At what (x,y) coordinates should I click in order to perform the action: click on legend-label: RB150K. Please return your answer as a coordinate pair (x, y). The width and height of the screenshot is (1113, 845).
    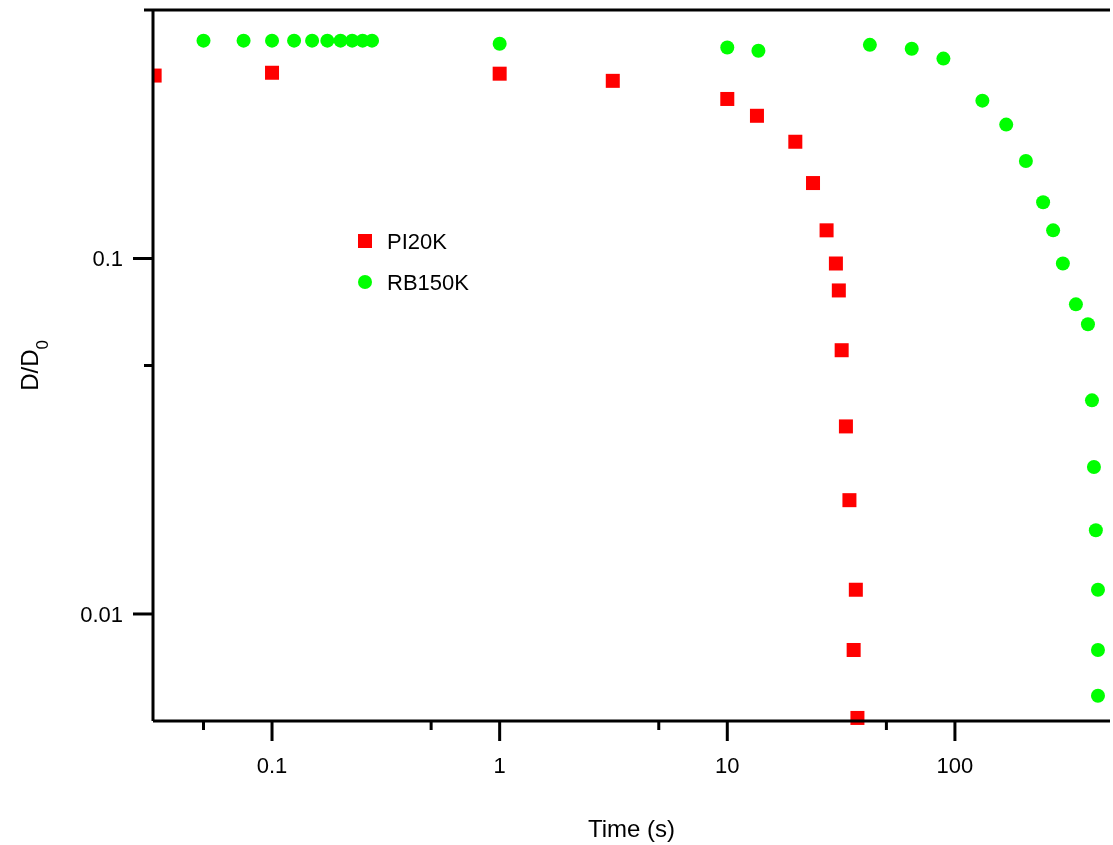
    Looking at the image, I should click on (428, 282).